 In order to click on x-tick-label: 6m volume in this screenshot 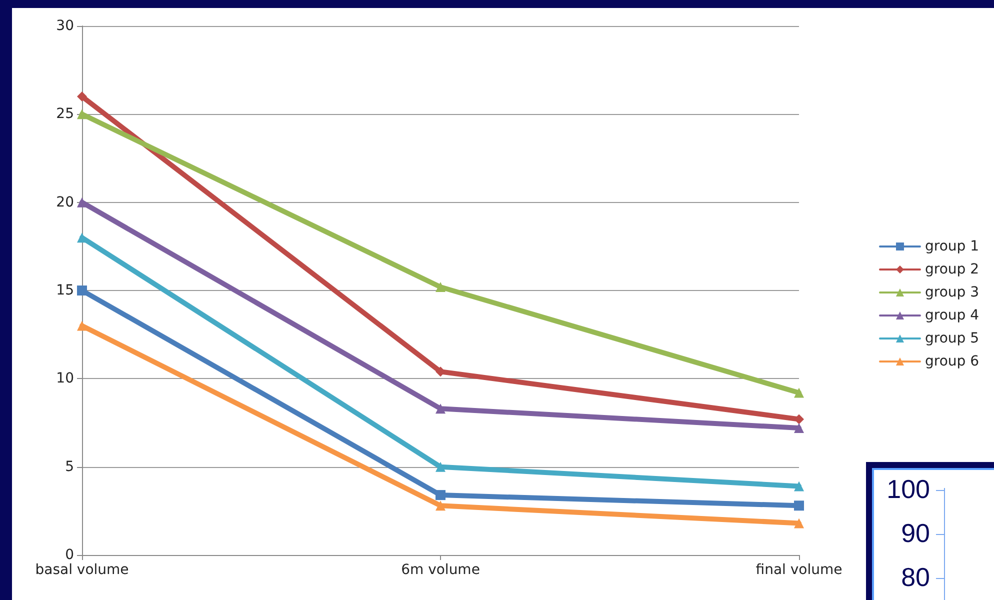, I will do `click(440, 570)`.